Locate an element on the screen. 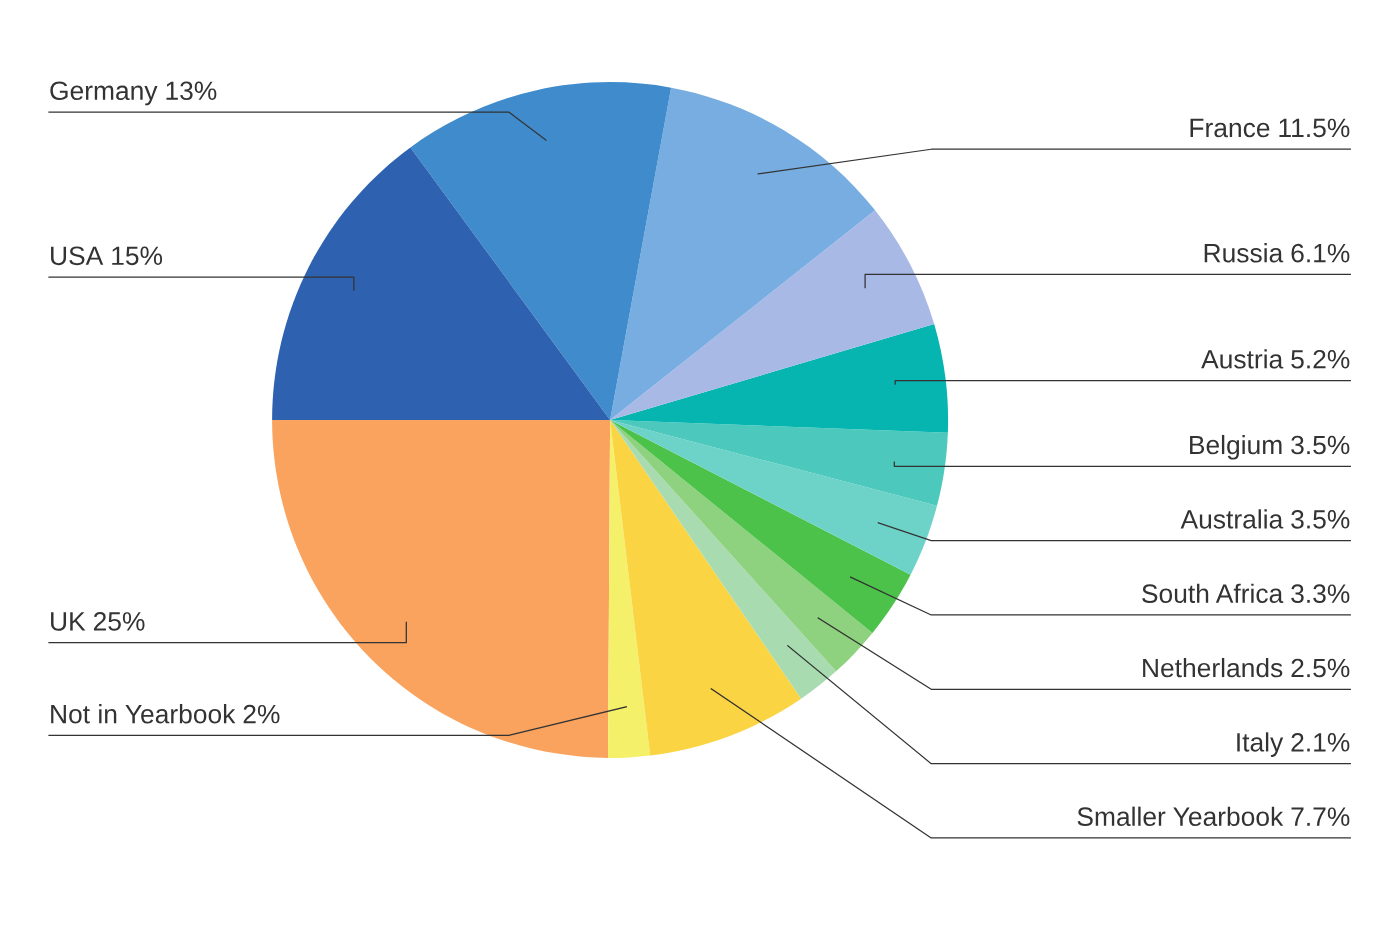  slice-label: USA is located at coordinates (77, 256).